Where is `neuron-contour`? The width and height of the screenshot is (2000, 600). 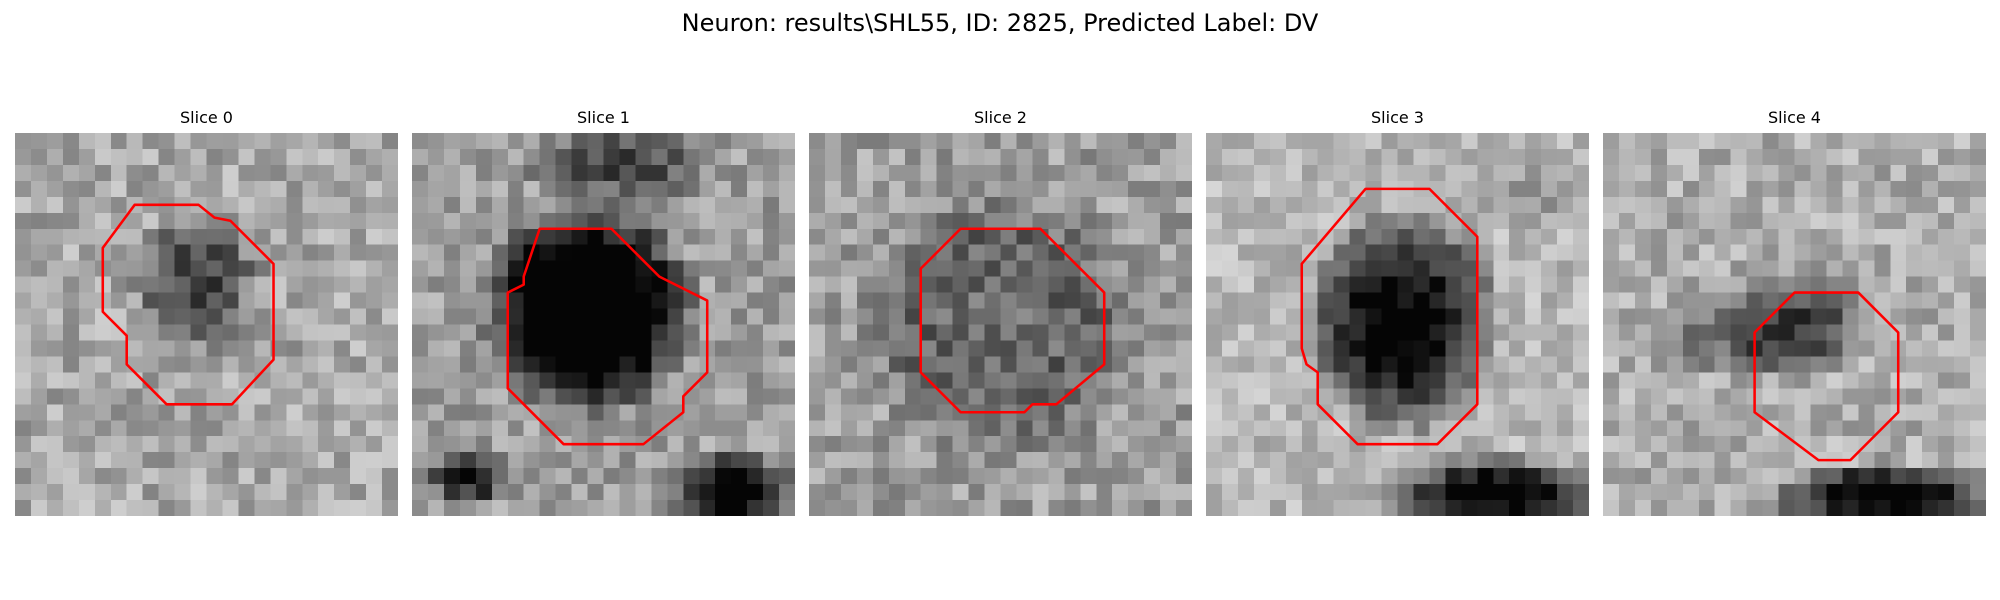 neuron-contour is located at coordinates (607, 336).